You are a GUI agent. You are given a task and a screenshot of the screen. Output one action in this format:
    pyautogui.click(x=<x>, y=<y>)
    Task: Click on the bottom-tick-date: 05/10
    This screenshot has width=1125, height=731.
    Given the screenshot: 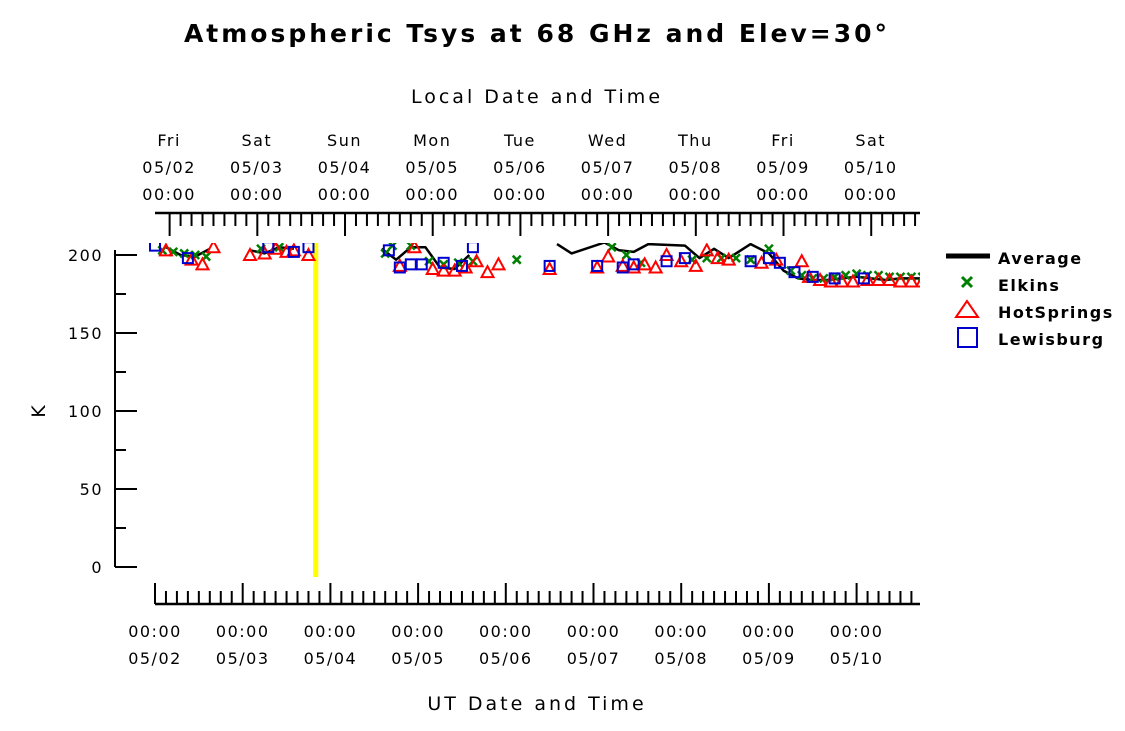 What is the action you would take?
    pyautogui.click(x=857, y=658)
    